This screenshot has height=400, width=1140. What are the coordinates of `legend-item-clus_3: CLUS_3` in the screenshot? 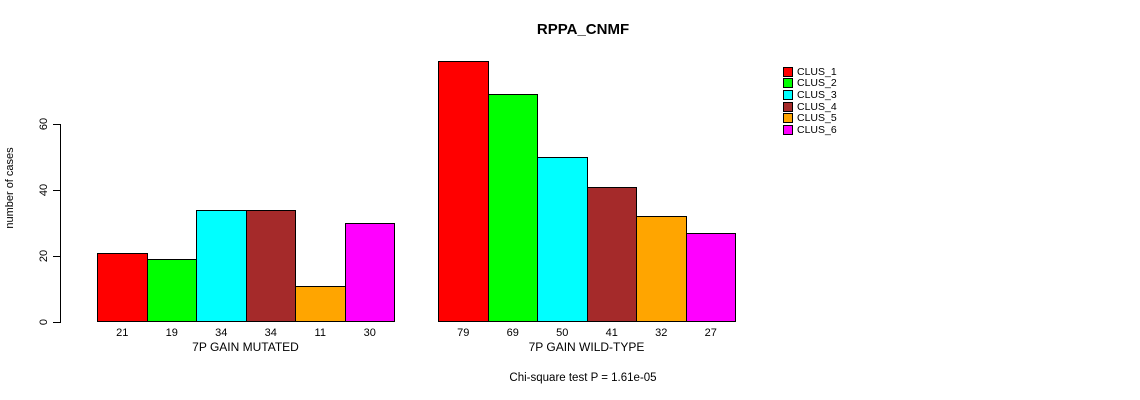 It's located at (810, 95).